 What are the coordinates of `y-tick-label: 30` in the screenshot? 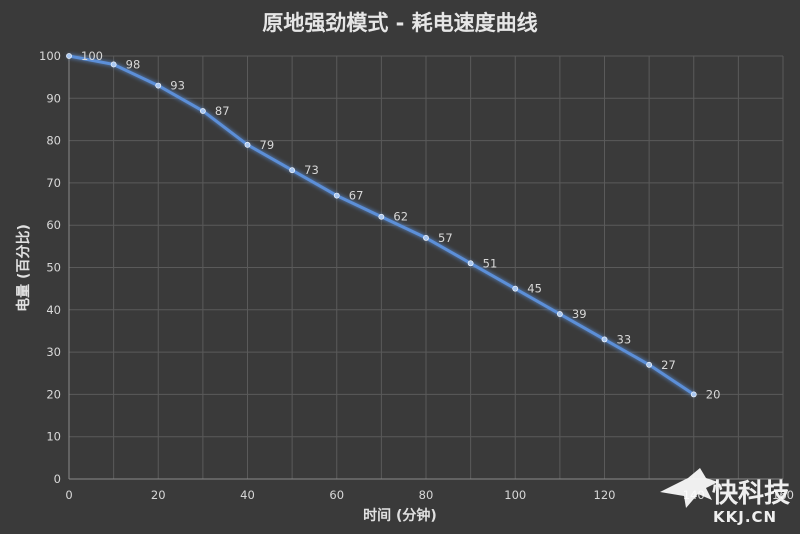 It's located at (53, 352).